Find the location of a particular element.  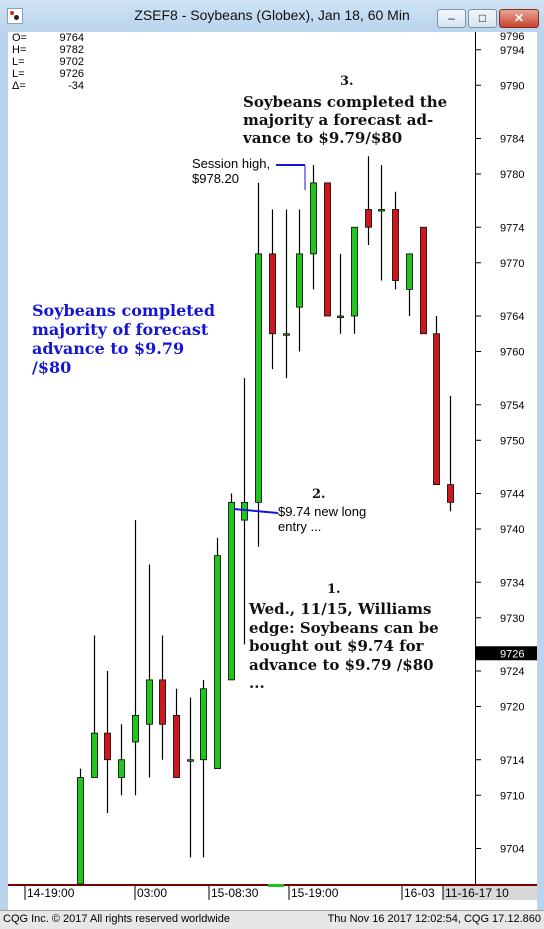

close-icon: ✕ is located at coordinates (519, 18).